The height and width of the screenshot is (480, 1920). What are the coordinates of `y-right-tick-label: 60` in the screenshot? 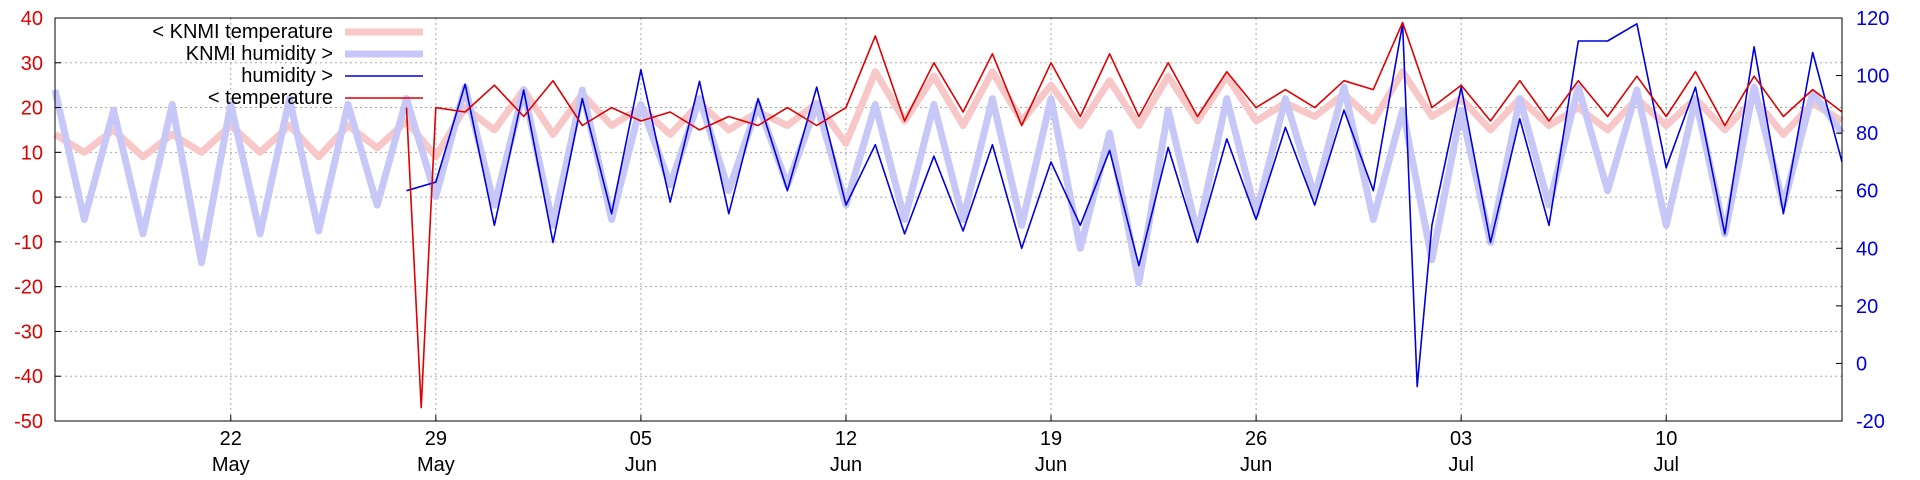 It's located at (1867, 192).